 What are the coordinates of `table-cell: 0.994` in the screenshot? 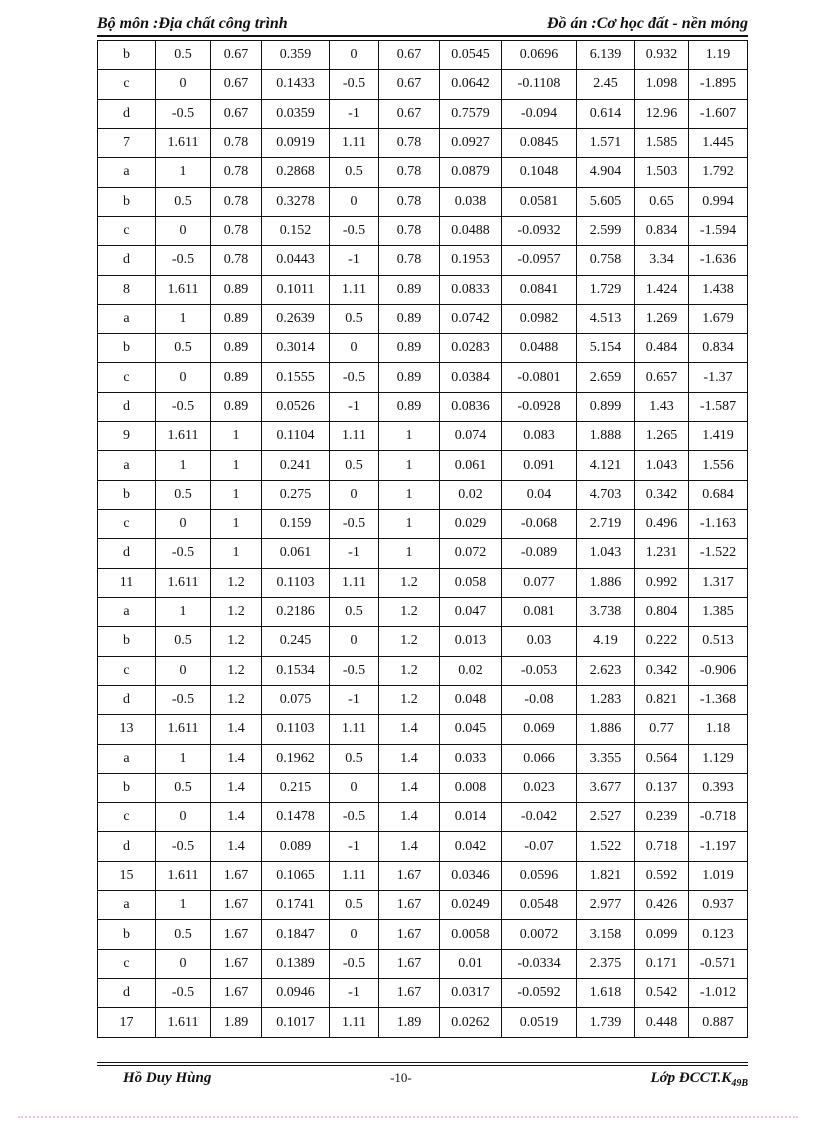 It's located at (718, 201).